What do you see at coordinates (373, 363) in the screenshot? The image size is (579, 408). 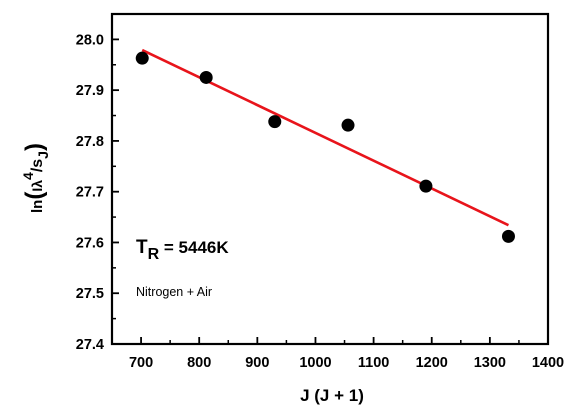 I see `x-tick-label: 1100` at bounding box center [373, 363].